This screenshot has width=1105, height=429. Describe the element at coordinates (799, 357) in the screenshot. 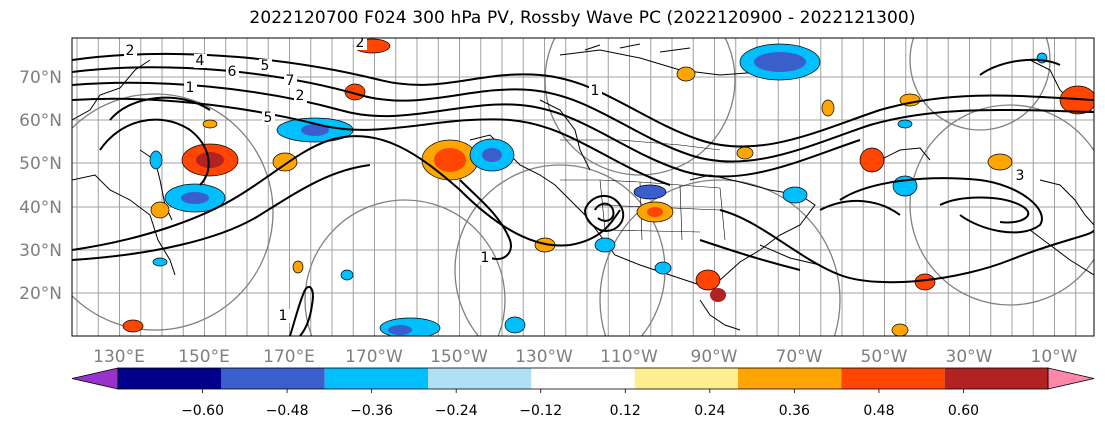

I see `lon-label: 70°W` at that location.